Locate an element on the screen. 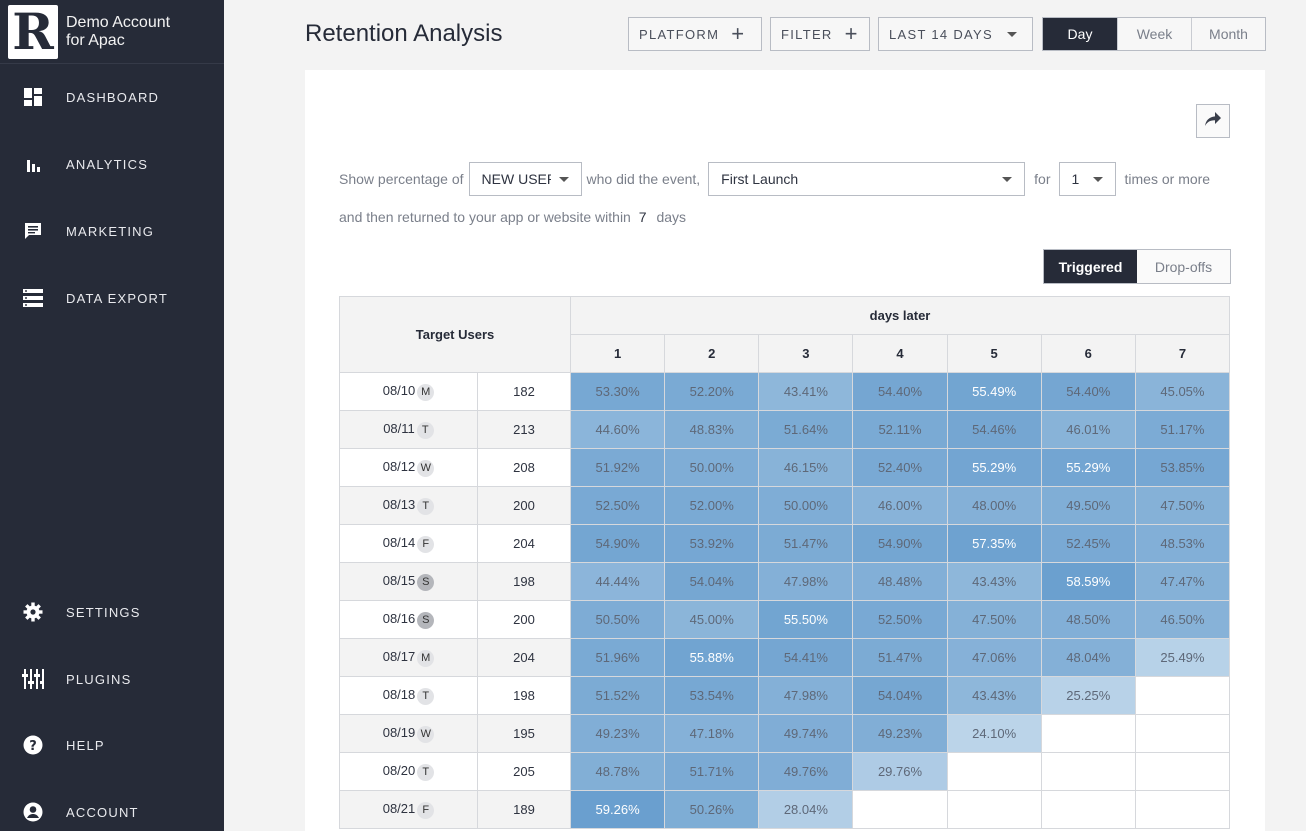  sidebar-item-marketing: MARKETING is located at coordinates (112, 231).